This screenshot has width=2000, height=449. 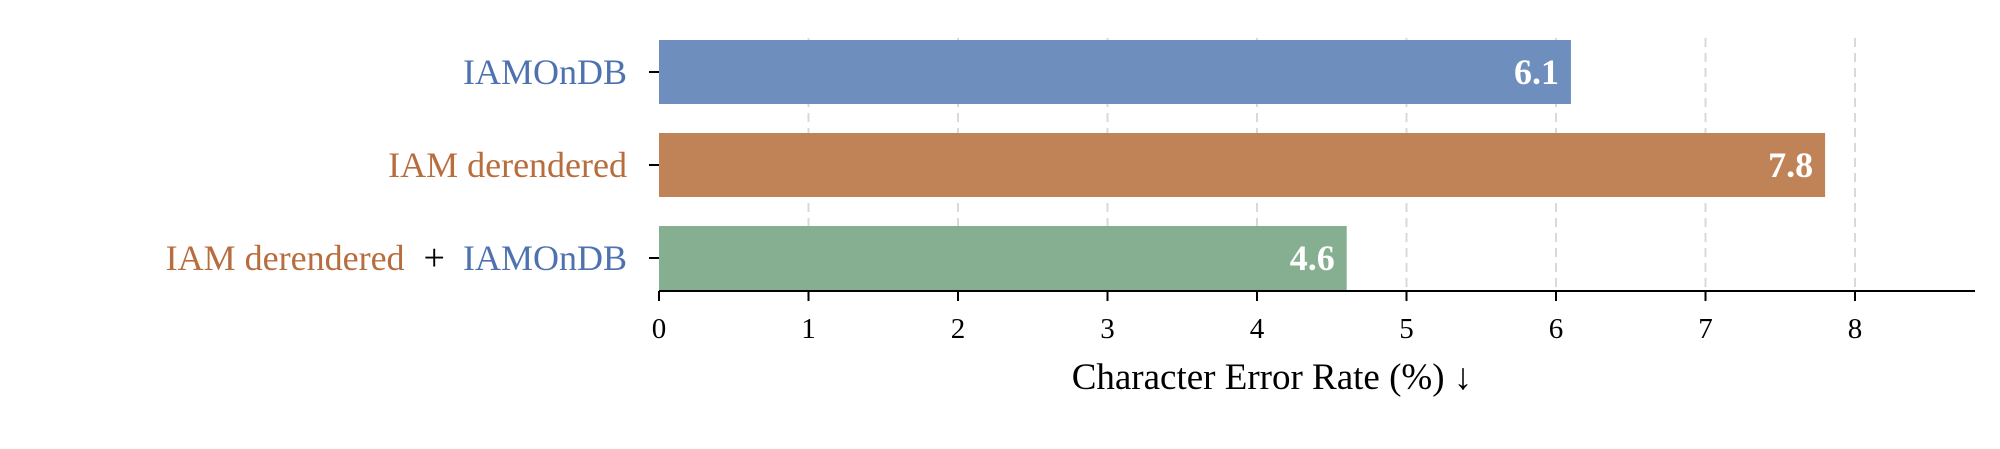 I want to click on x-tick-label: 8, so click(x=1855, y=329).